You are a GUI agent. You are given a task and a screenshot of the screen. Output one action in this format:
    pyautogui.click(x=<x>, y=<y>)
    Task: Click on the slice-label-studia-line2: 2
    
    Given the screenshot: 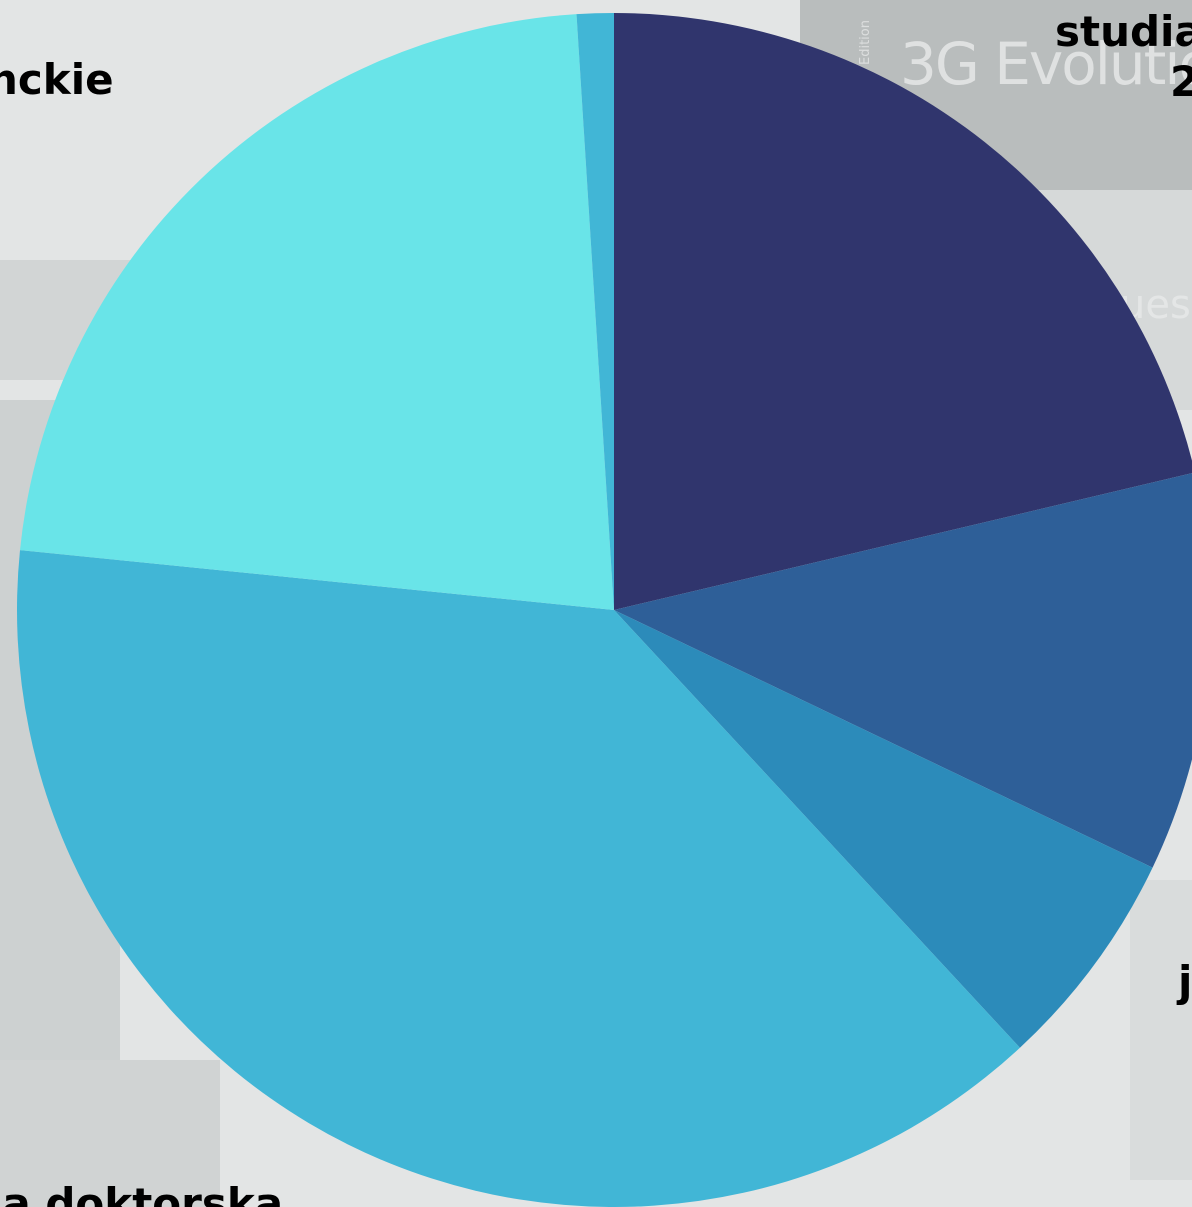 What is the action you would take?
    pyautogui.click(x=1181, y=81)
    